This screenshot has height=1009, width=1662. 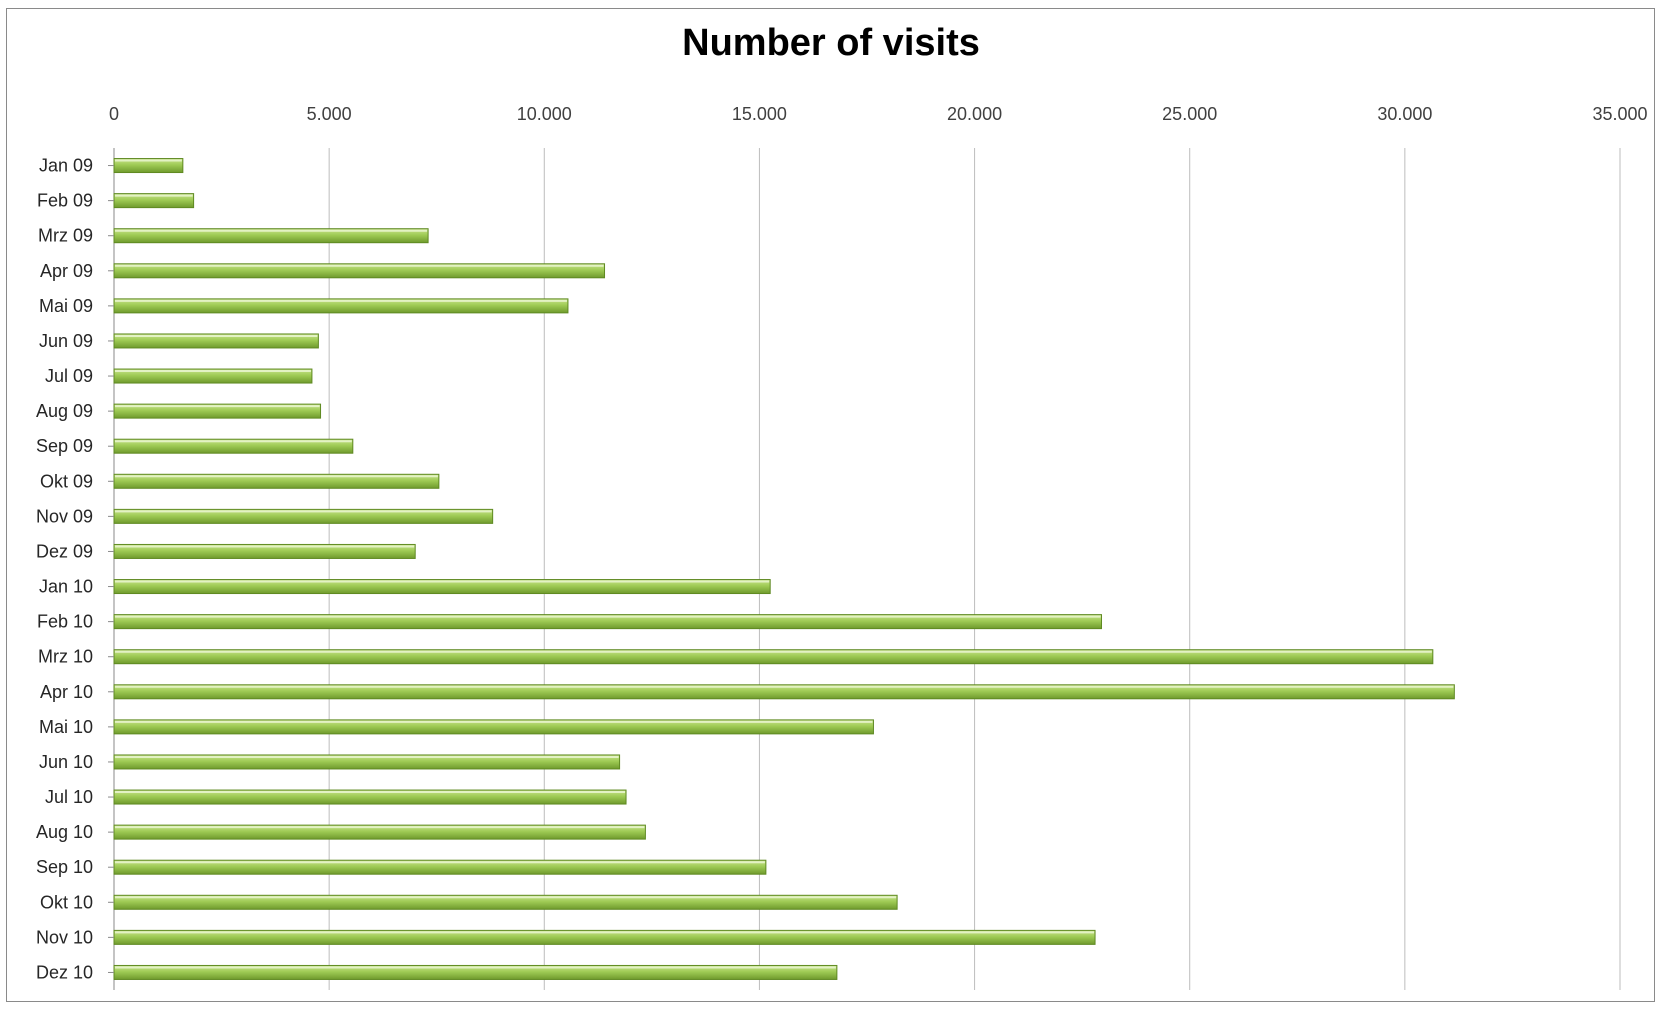 I want to click on category-label: Sep 09, so click(x=64, y=446).